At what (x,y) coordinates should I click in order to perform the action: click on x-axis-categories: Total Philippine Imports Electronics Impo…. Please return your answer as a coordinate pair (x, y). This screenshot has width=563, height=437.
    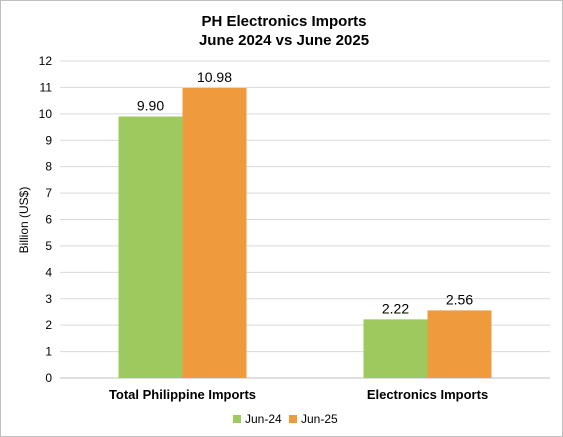
    Looking at the image, I should click on (298, 394).